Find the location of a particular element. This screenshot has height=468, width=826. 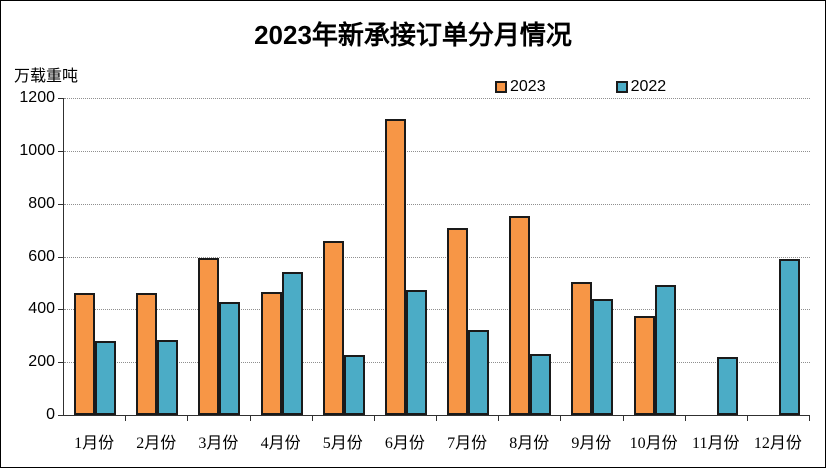

x-tick-label-1月份: 1月份 is located at coordinates (94, 443).